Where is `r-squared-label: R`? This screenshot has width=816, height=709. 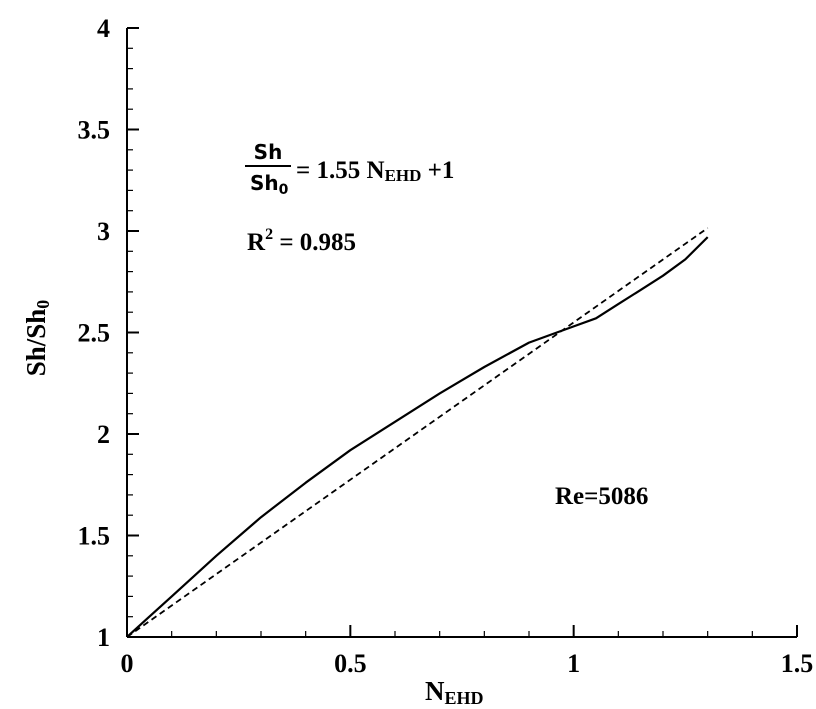 r-squared-label: R is located at coordinates (256, 242).